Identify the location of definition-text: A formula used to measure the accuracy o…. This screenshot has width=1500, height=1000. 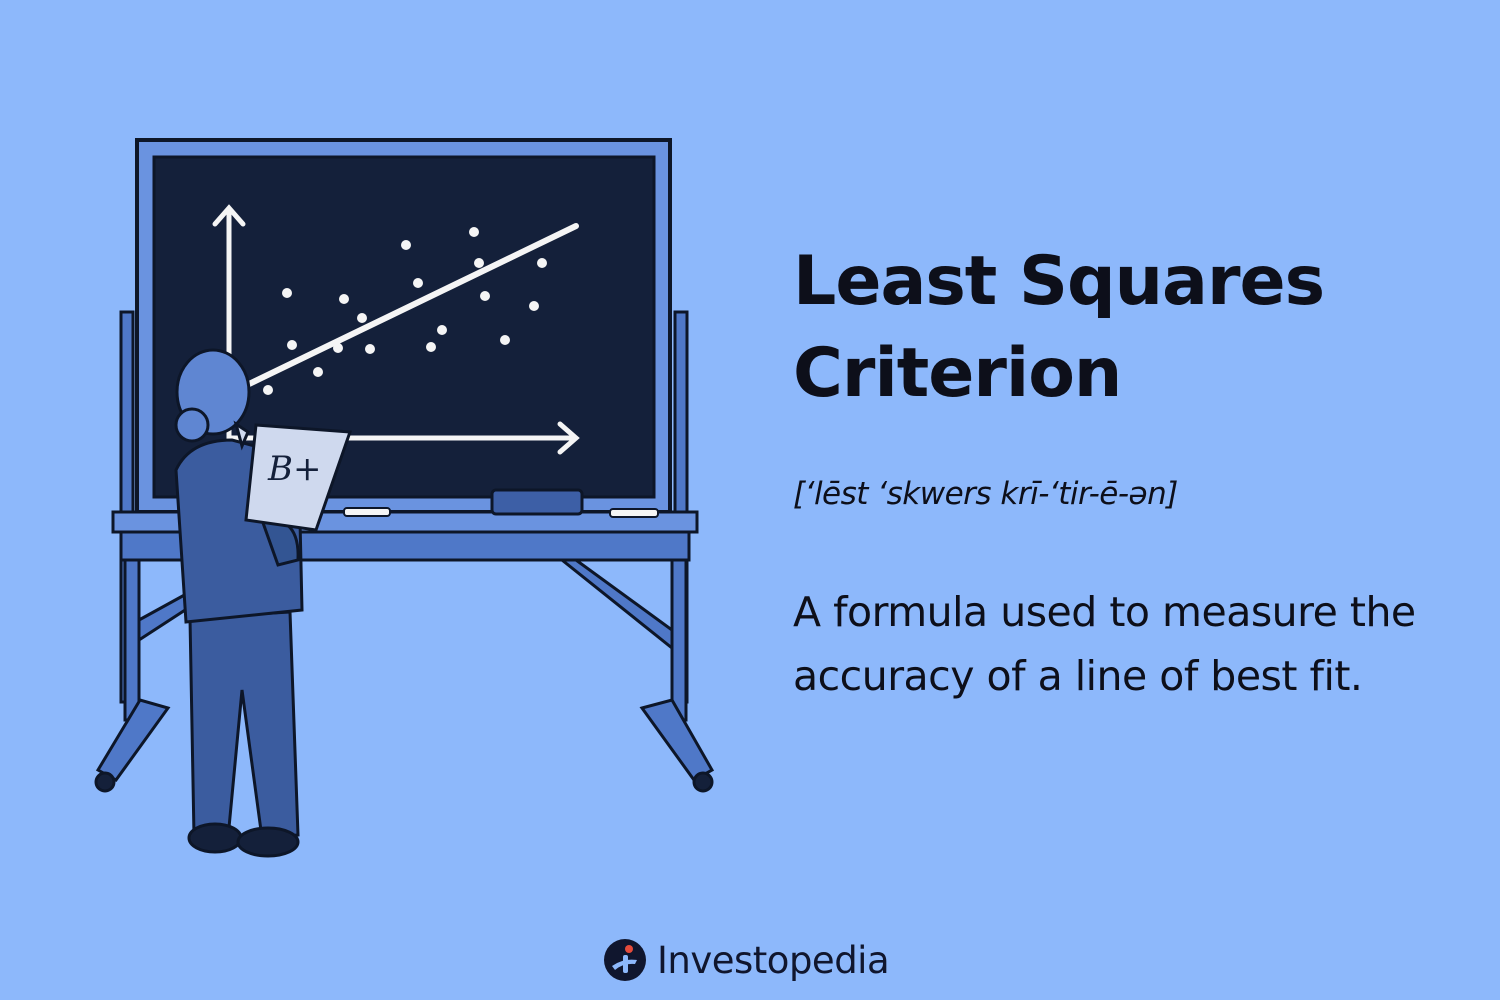
(1104, 644).